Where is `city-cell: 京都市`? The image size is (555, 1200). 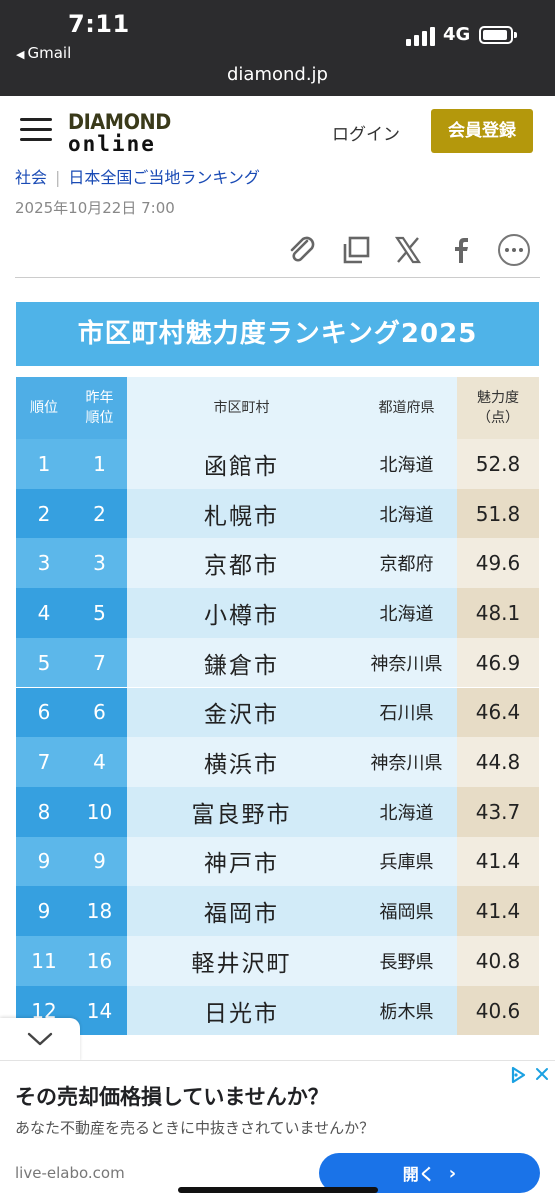
city-cell: 京都市 is located at coordinates (241, 563).